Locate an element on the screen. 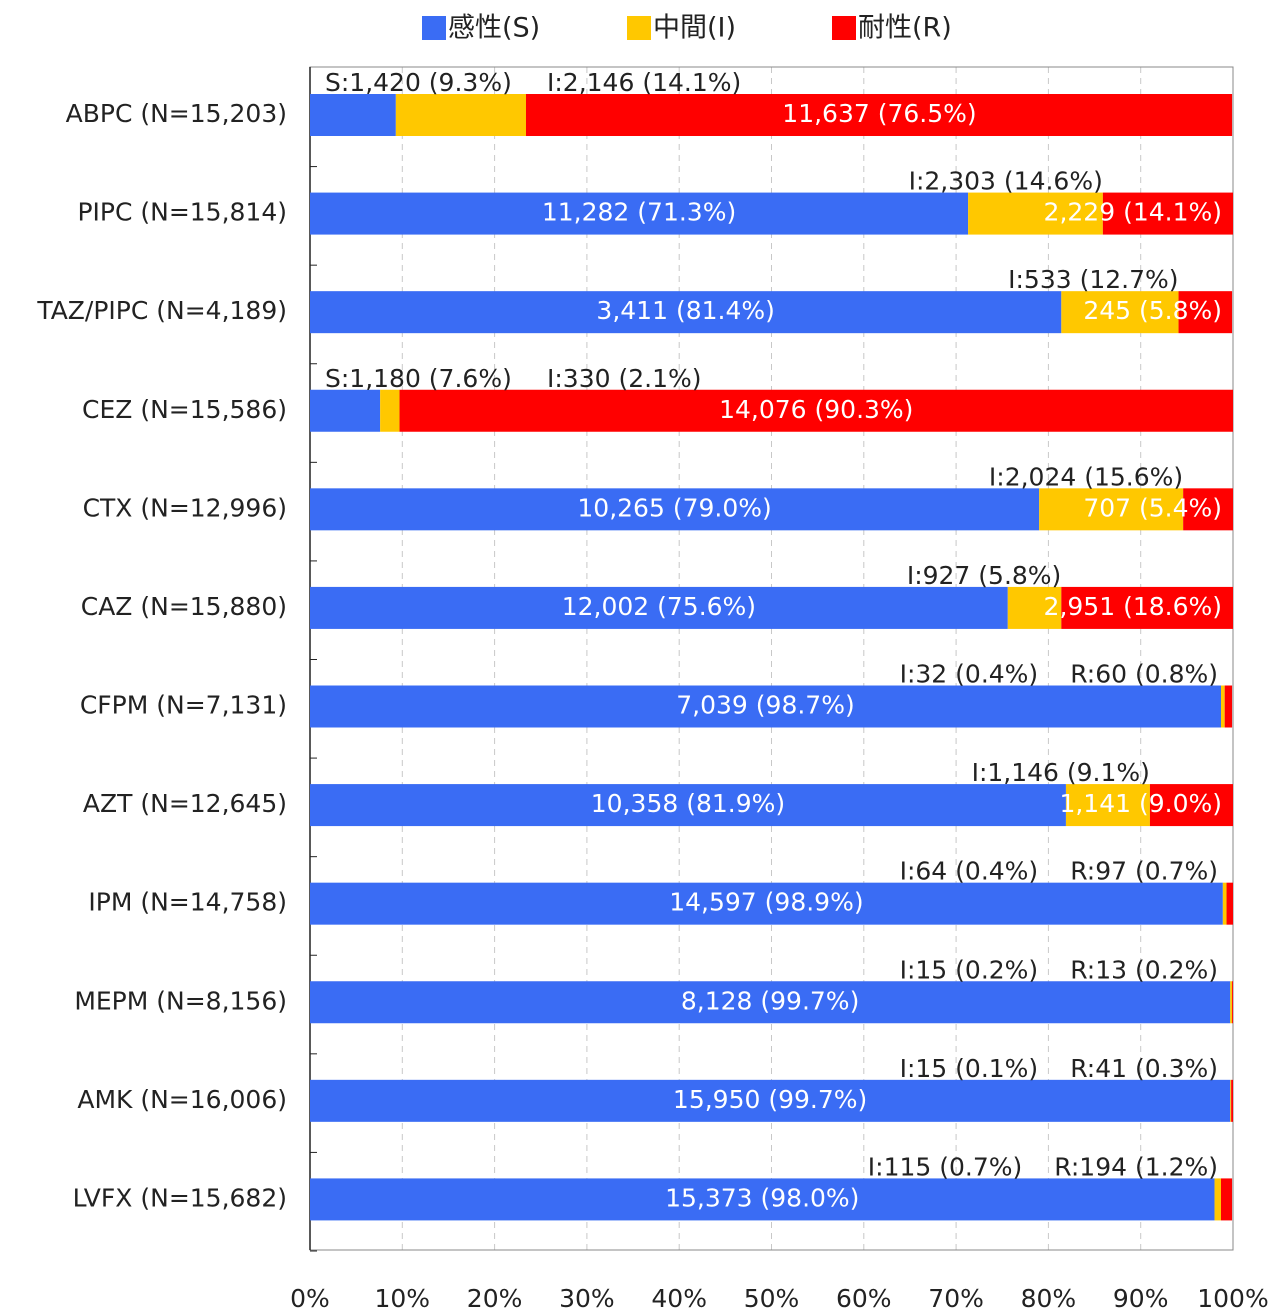 The image size is (1272, 1312). y-tick-label: PIPC (N=15,814) is located at coordinates (182, 212).